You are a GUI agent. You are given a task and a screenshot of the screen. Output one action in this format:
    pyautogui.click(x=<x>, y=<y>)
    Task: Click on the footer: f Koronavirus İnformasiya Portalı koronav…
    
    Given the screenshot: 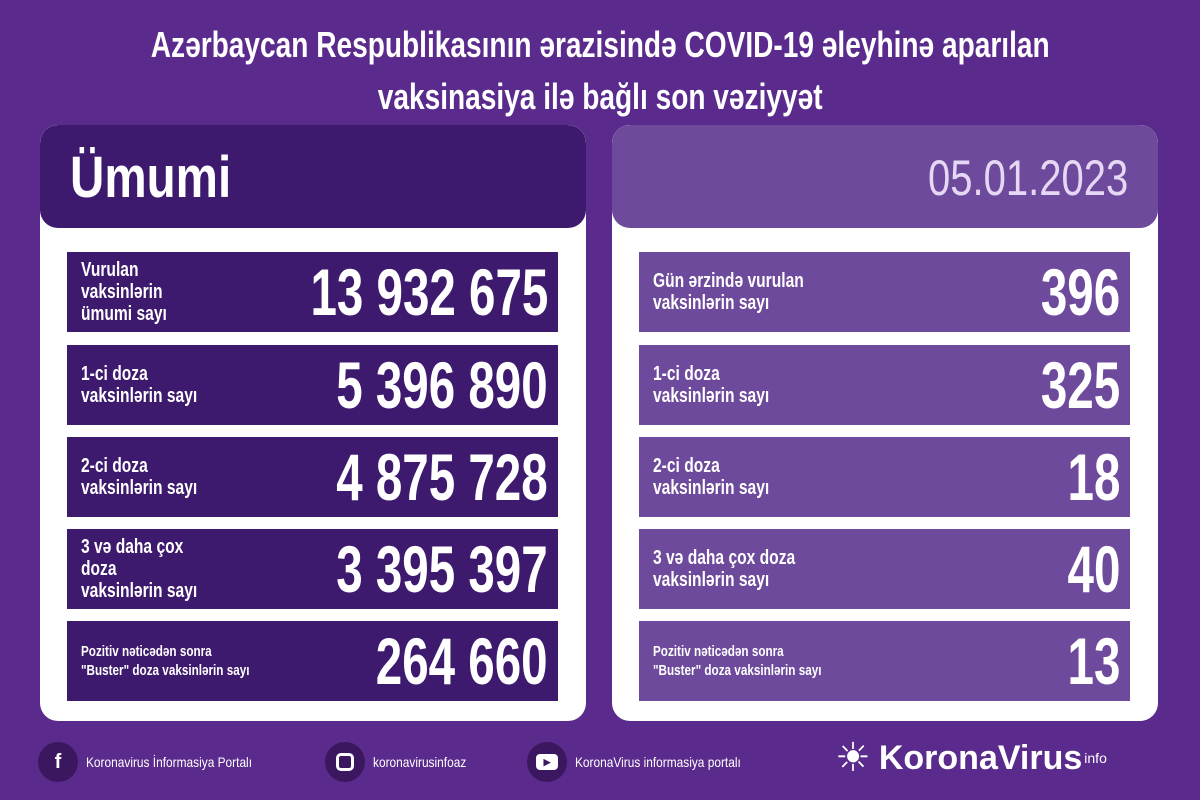 What is the action you would take?
    pyautogui.click(x=415, y=762)
    